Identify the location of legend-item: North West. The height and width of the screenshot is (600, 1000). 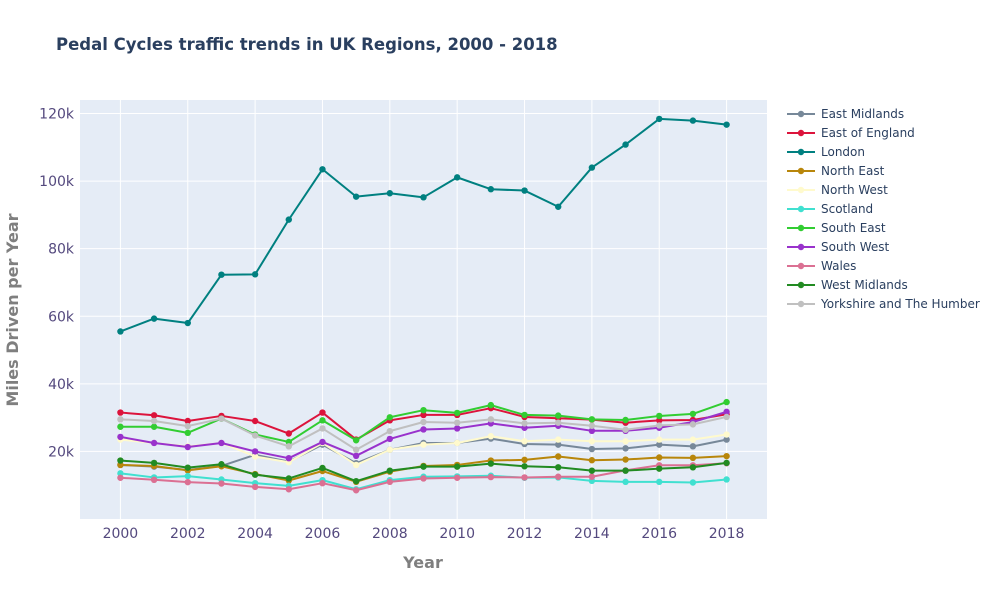
(837, 190).